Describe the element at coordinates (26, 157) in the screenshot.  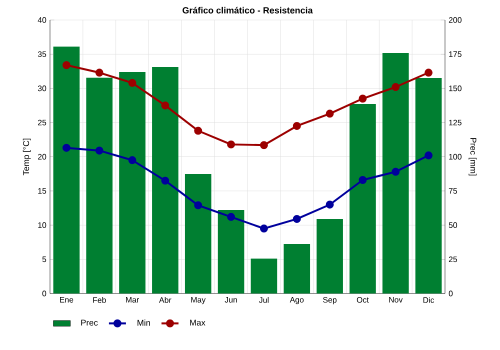
I see `y-axis-title: Temp [°C]` at that location.